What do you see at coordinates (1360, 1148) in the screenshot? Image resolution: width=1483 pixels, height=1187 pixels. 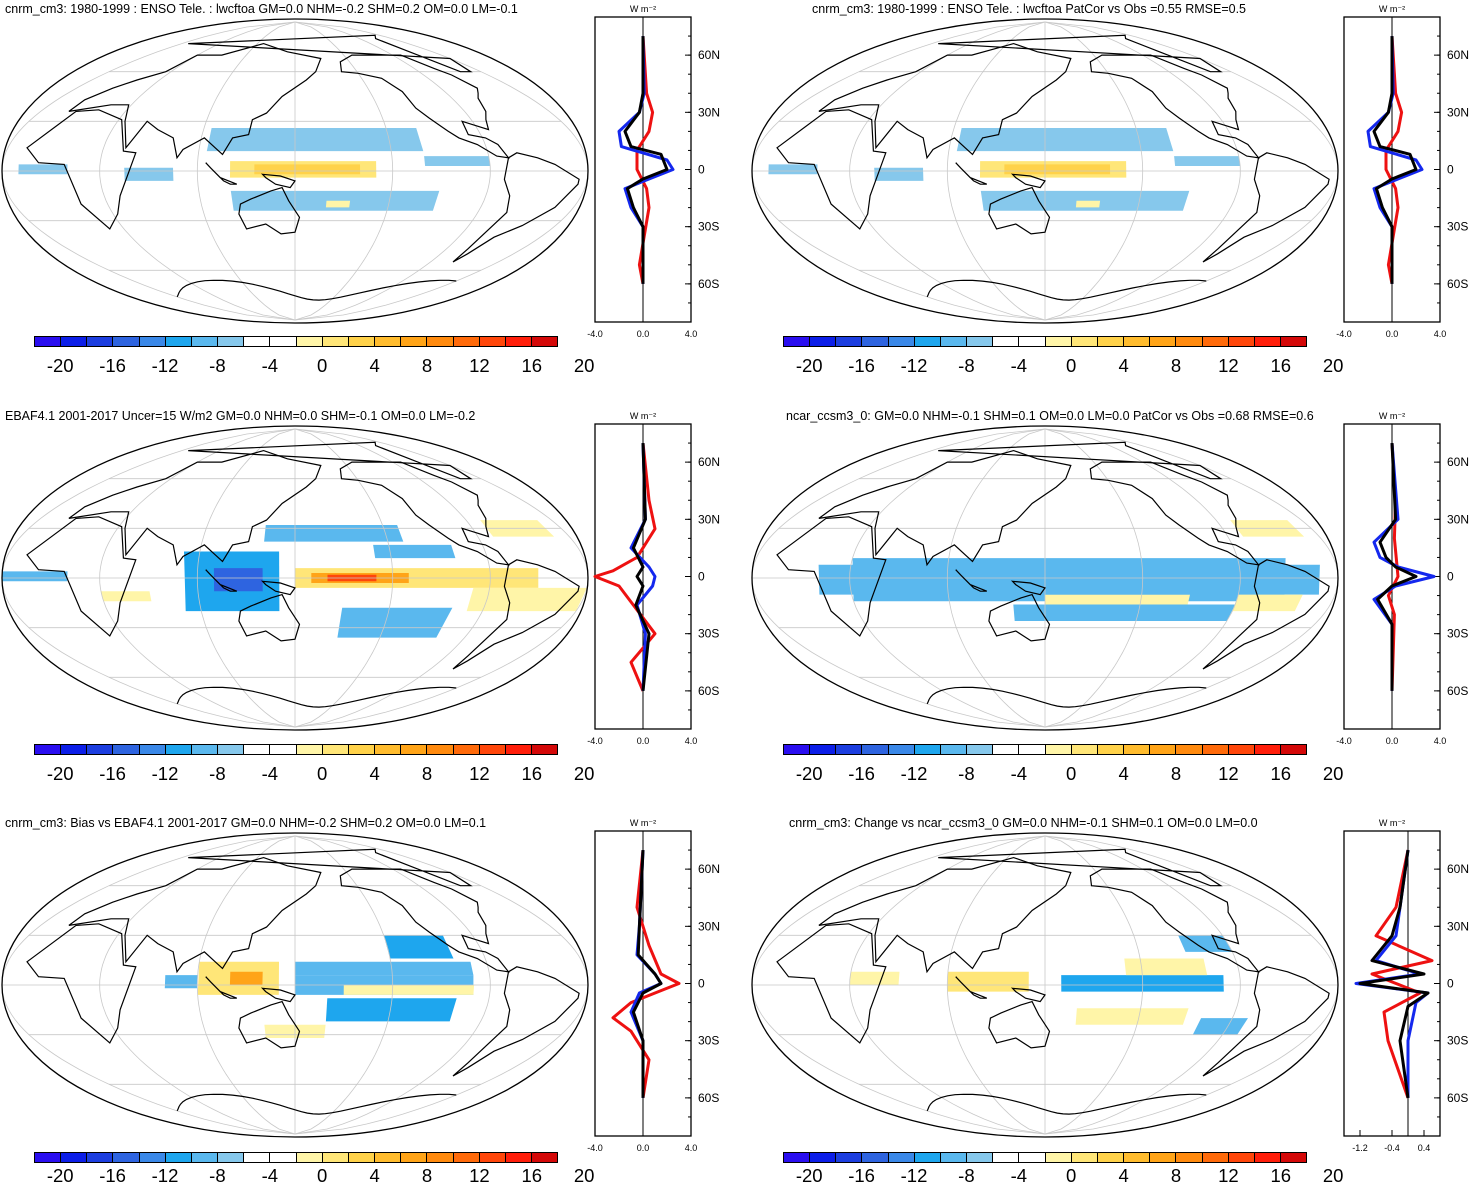 I see `x-tick-label: -1.2` at bounding box center [1360, 1148].